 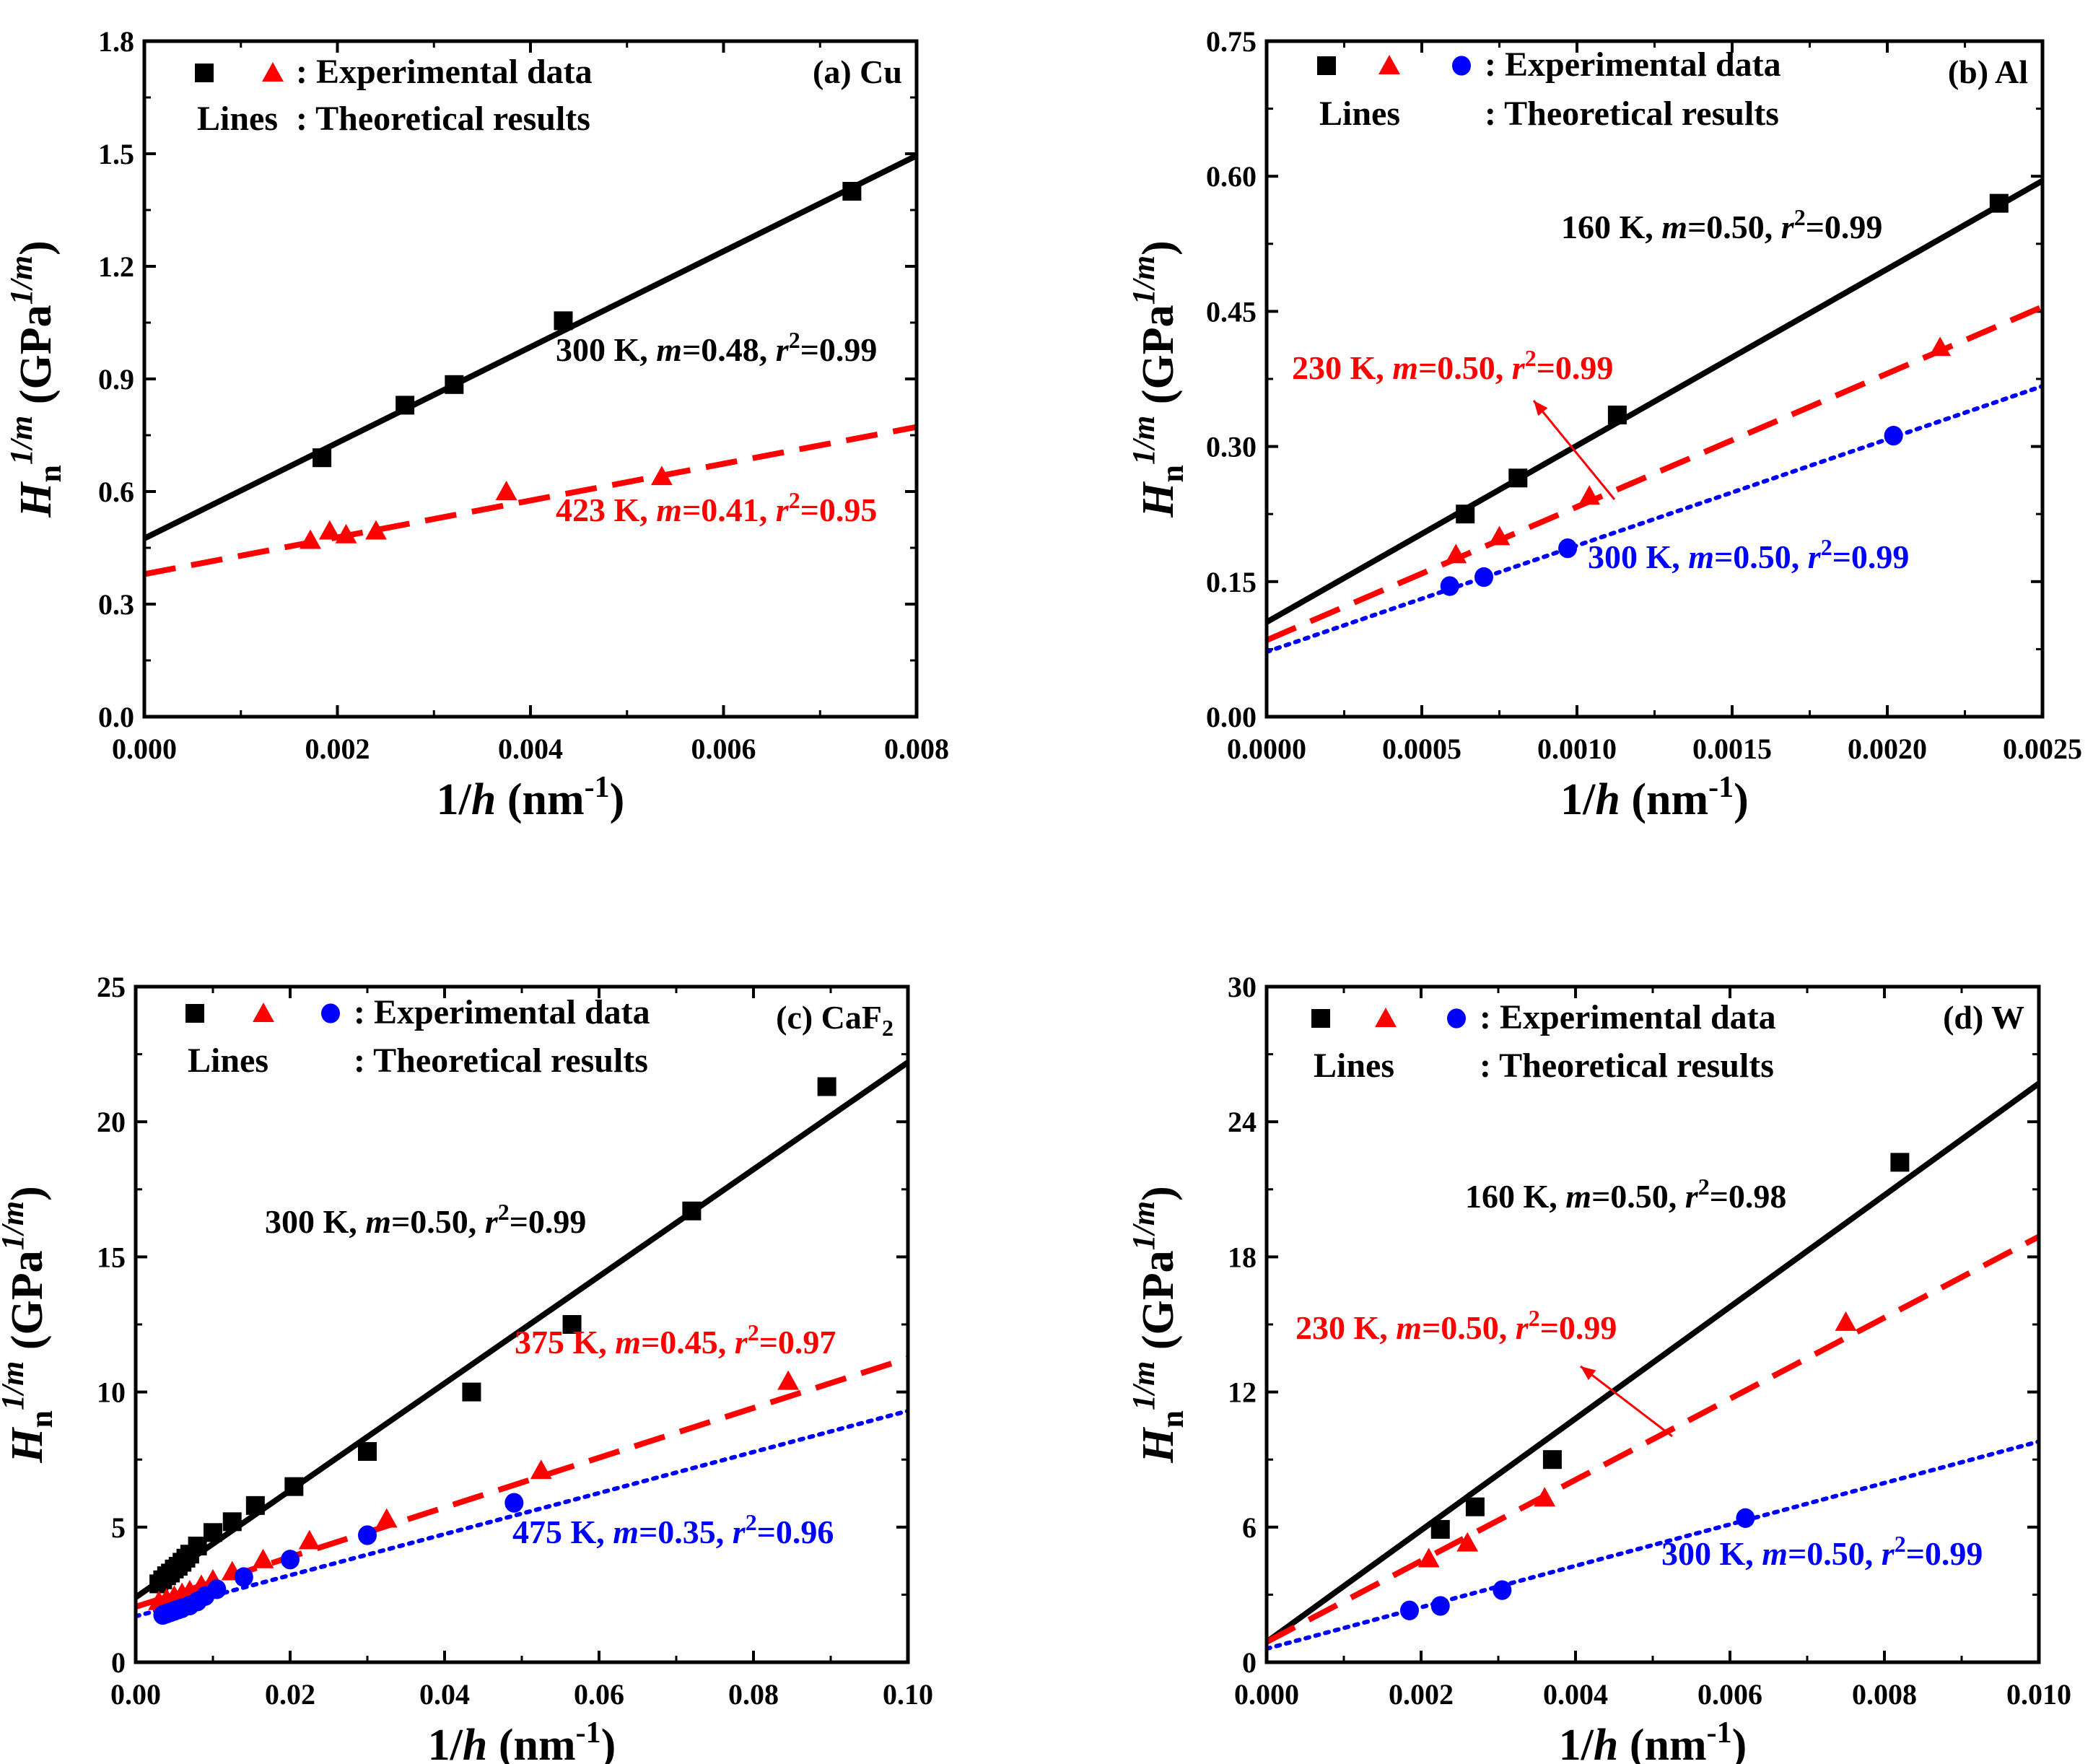 What do you see at coordinates (675, 1340) in the screenshot?
I see `annotation-375k: 375 K, m=0.45, r2=0.97` at bounding box center [675, 1340].